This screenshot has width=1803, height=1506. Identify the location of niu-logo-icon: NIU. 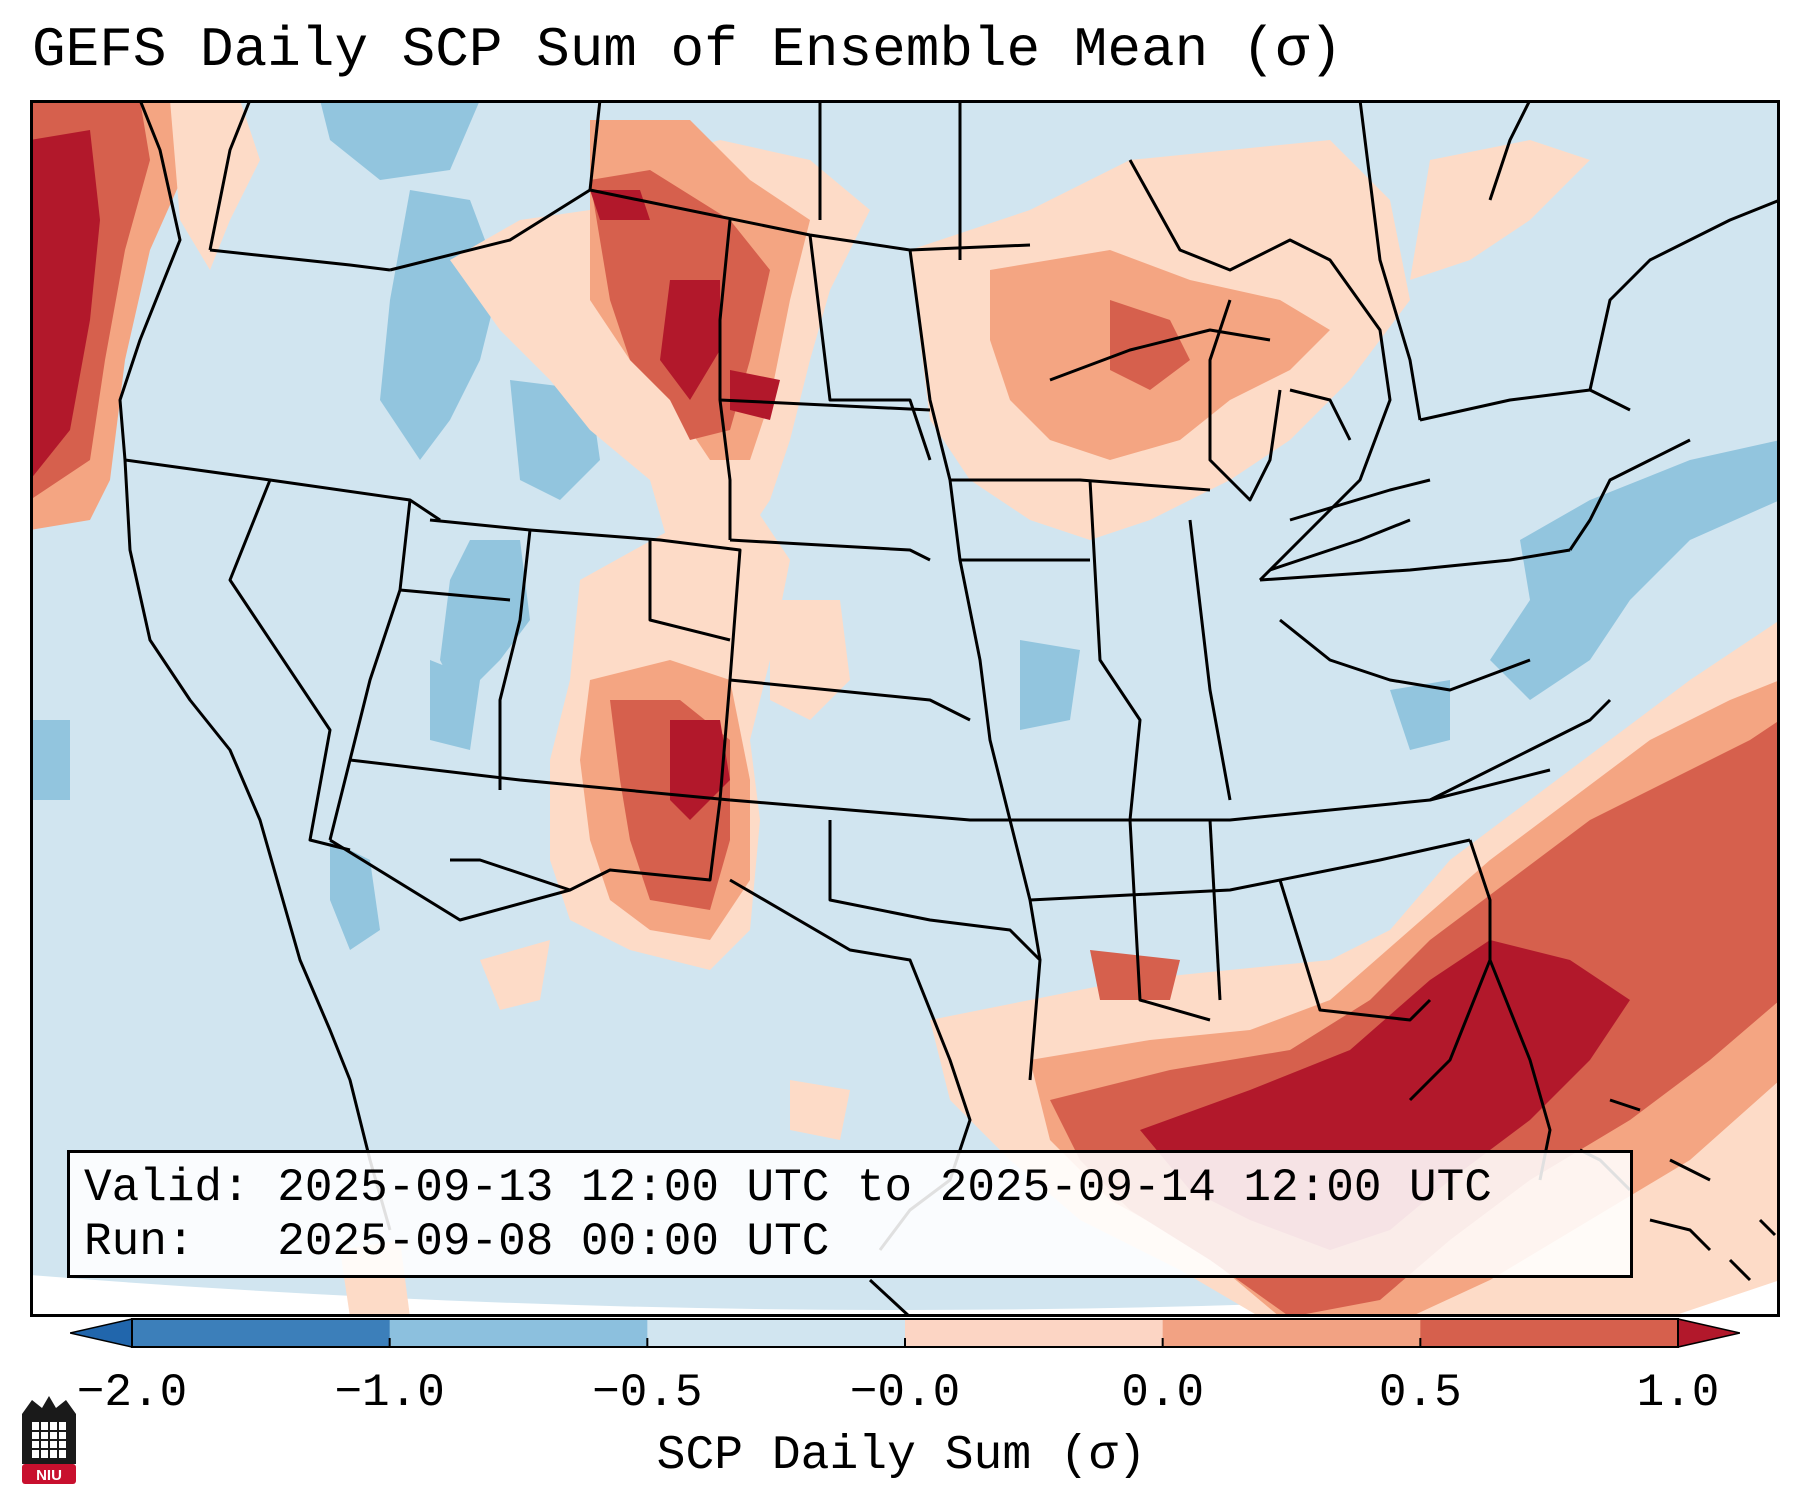
(49, 1440).